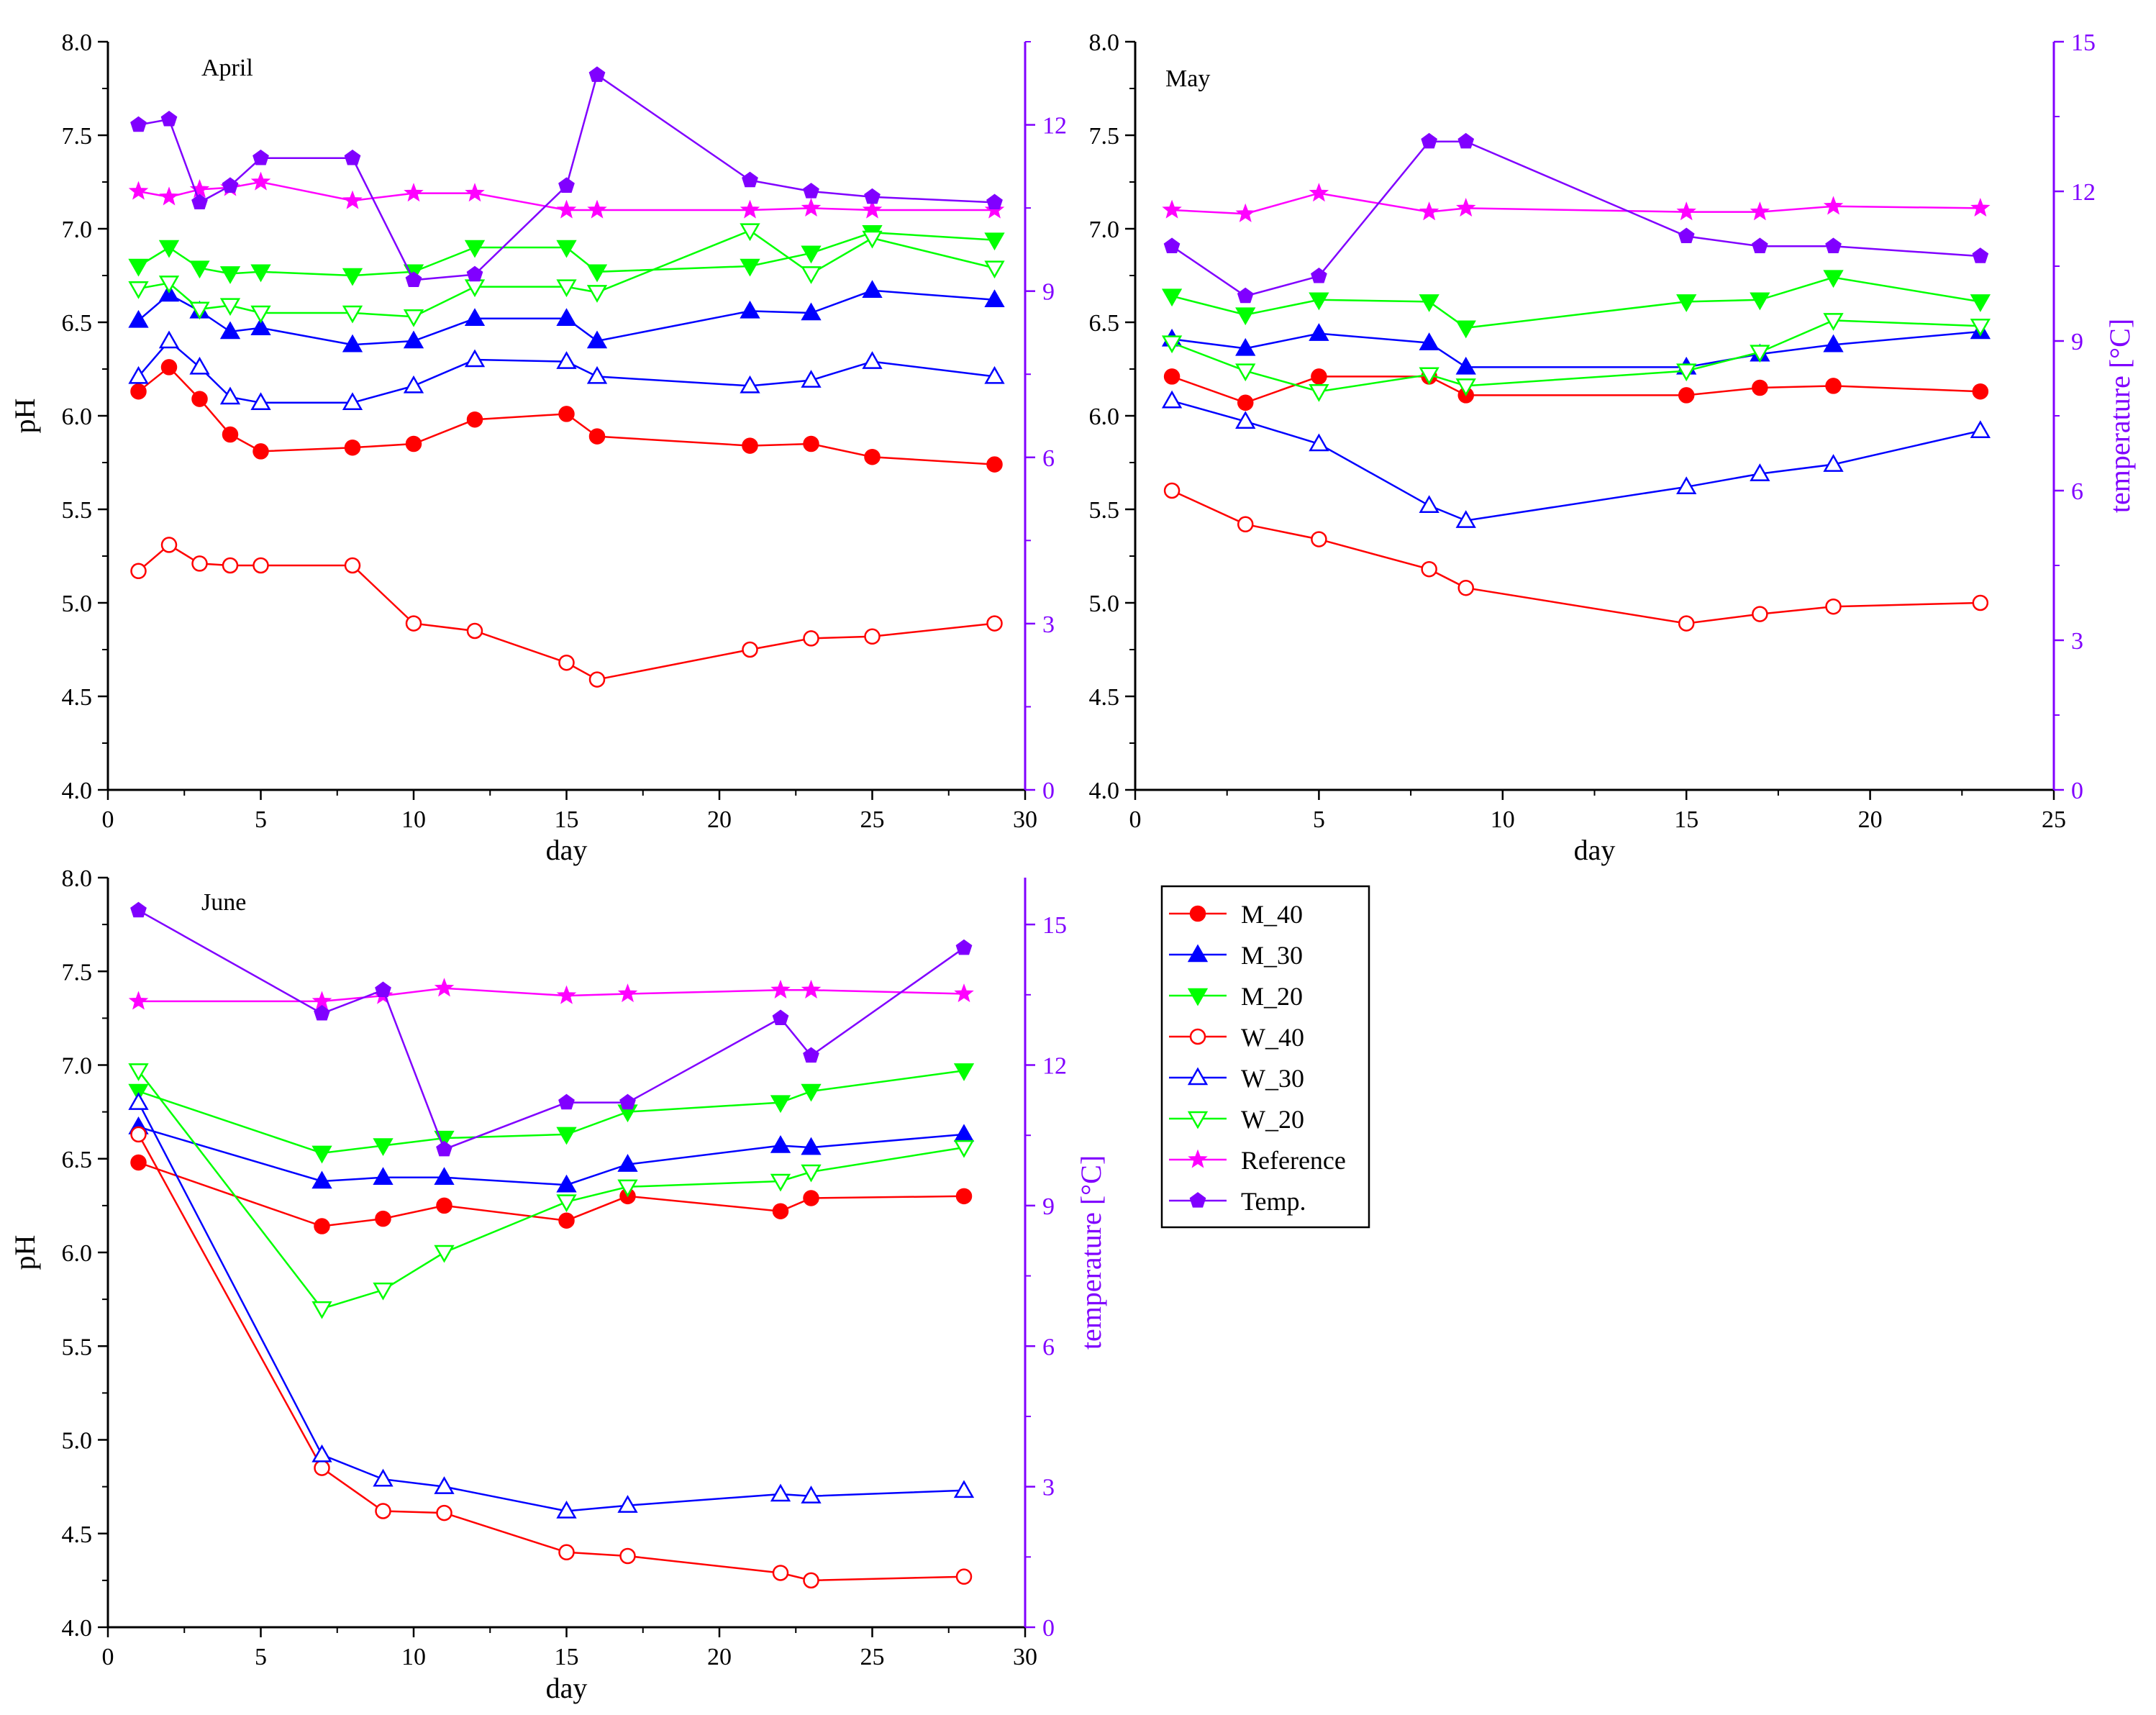  What do you see at coordinates (77, 1347) in the screenshot?
I see `y-tick-label: 5.5` at bounding box center [77, 1347].